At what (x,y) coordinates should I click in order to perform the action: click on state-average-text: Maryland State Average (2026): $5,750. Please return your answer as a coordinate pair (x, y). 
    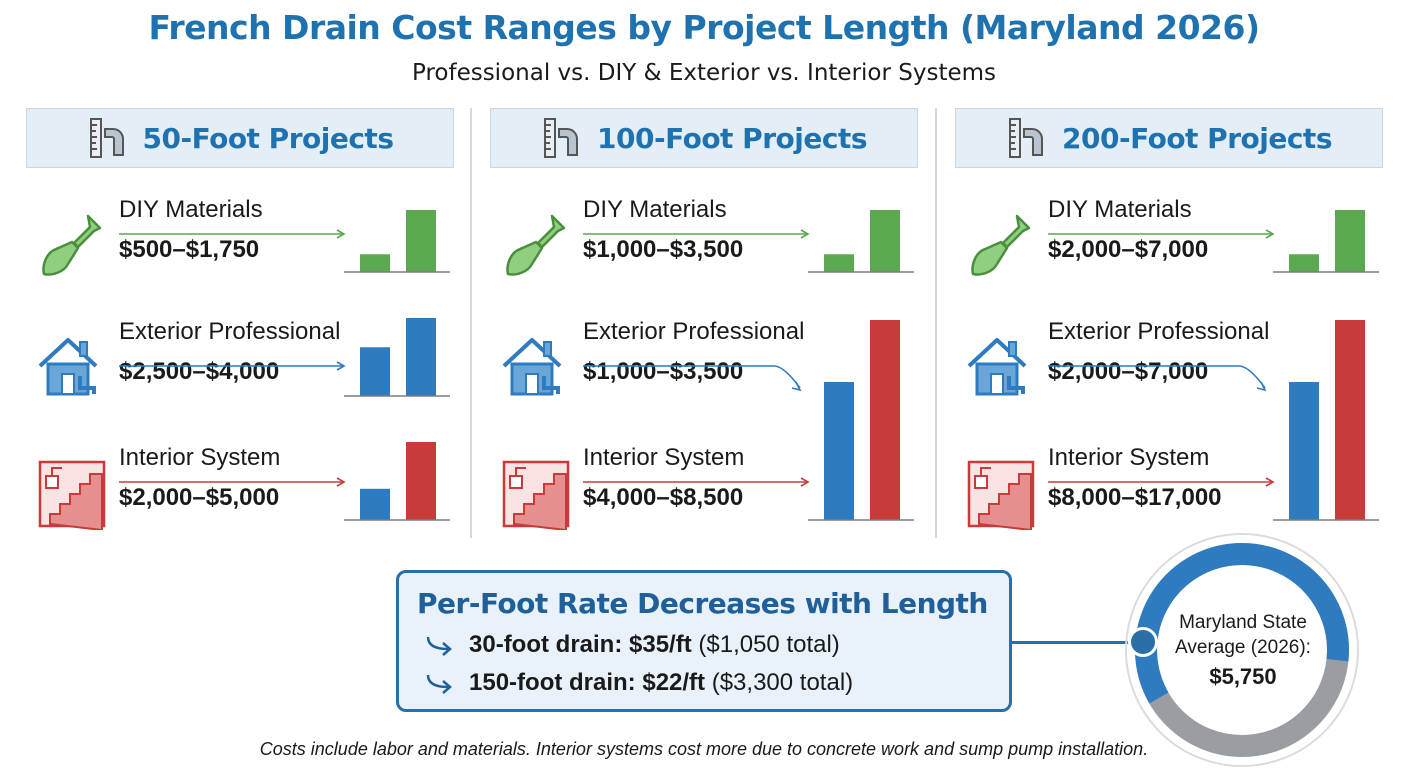
    Looking at the image, I should click on (1243, 650).